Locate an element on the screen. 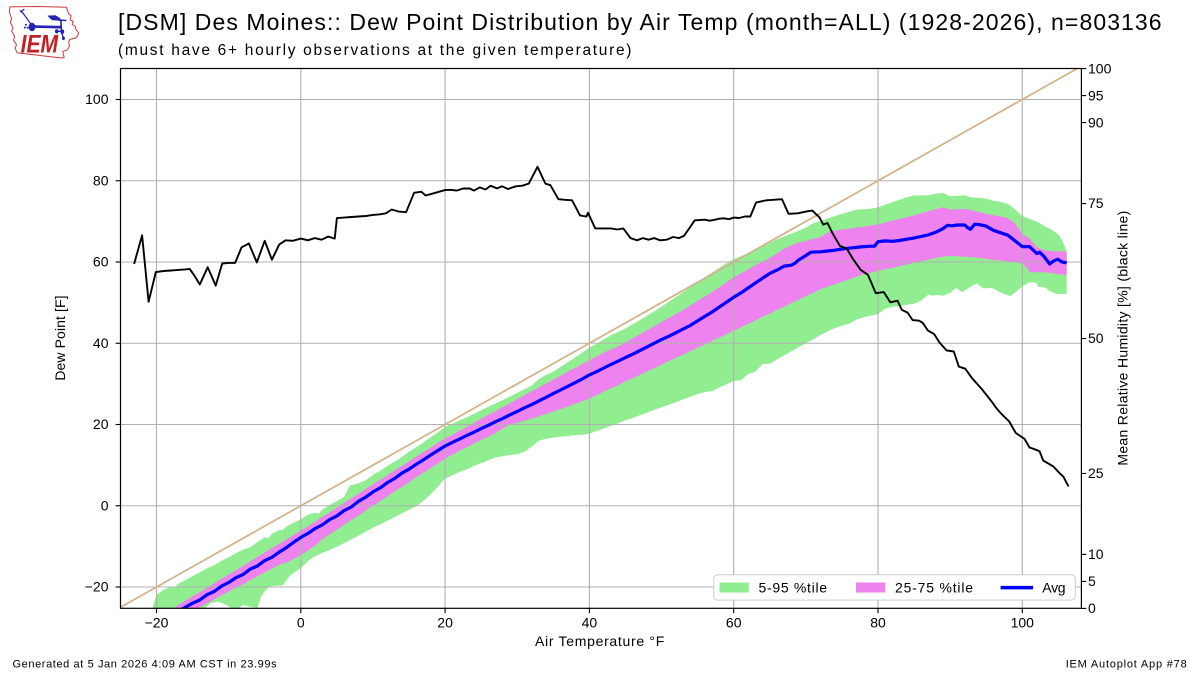 This screenshot has height=675, width=1200. svg-text: Avg is located at coordinates (1053, 588).